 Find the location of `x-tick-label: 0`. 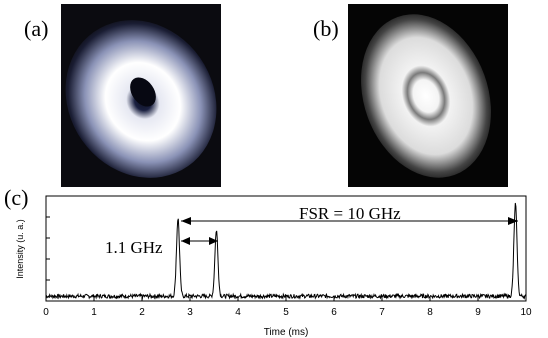

x-tick-label: 0 is located at coordinates (46, 312).